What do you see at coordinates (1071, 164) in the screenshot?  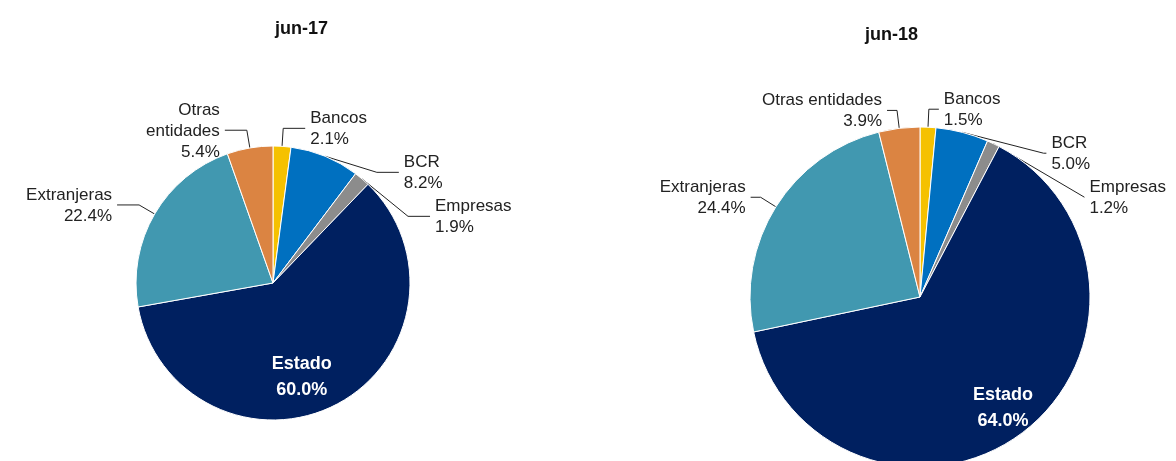 I see `data-label: 5.0%` at bounding box center [1071, 164].